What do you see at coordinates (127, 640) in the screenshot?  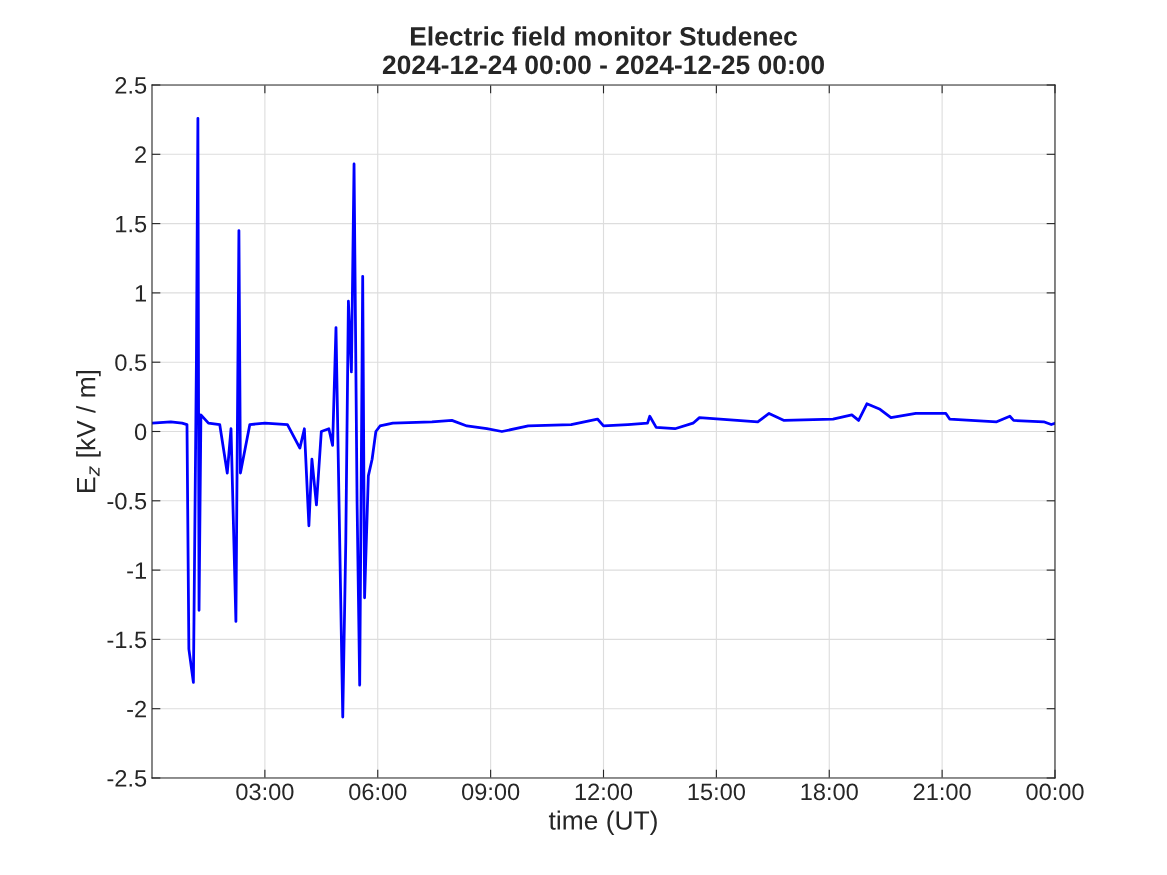 I see `y-tick-label: -1.5` at bounding box center [127, 640].